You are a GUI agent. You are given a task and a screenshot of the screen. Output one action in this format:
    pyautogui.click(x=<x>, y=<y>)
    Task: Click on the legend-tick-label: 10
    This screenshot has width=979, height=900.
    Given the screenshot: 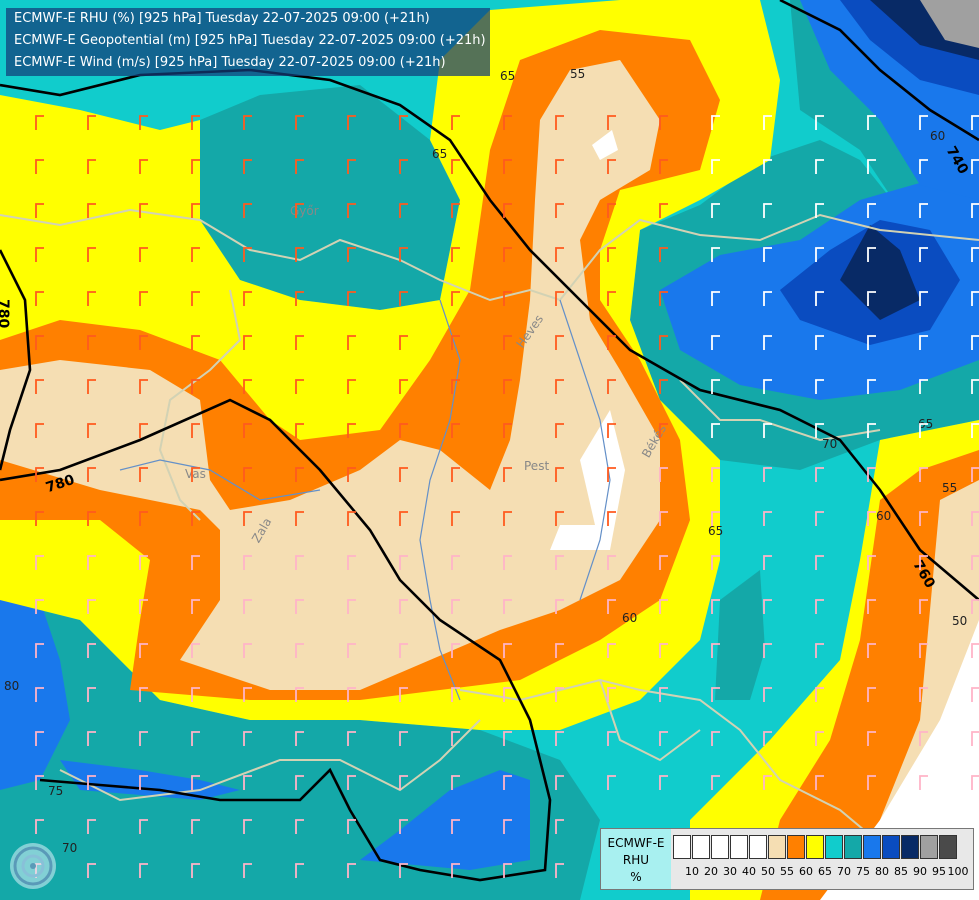 What is the action you would take?
    pyautogui.click(x=692, y=871)
    